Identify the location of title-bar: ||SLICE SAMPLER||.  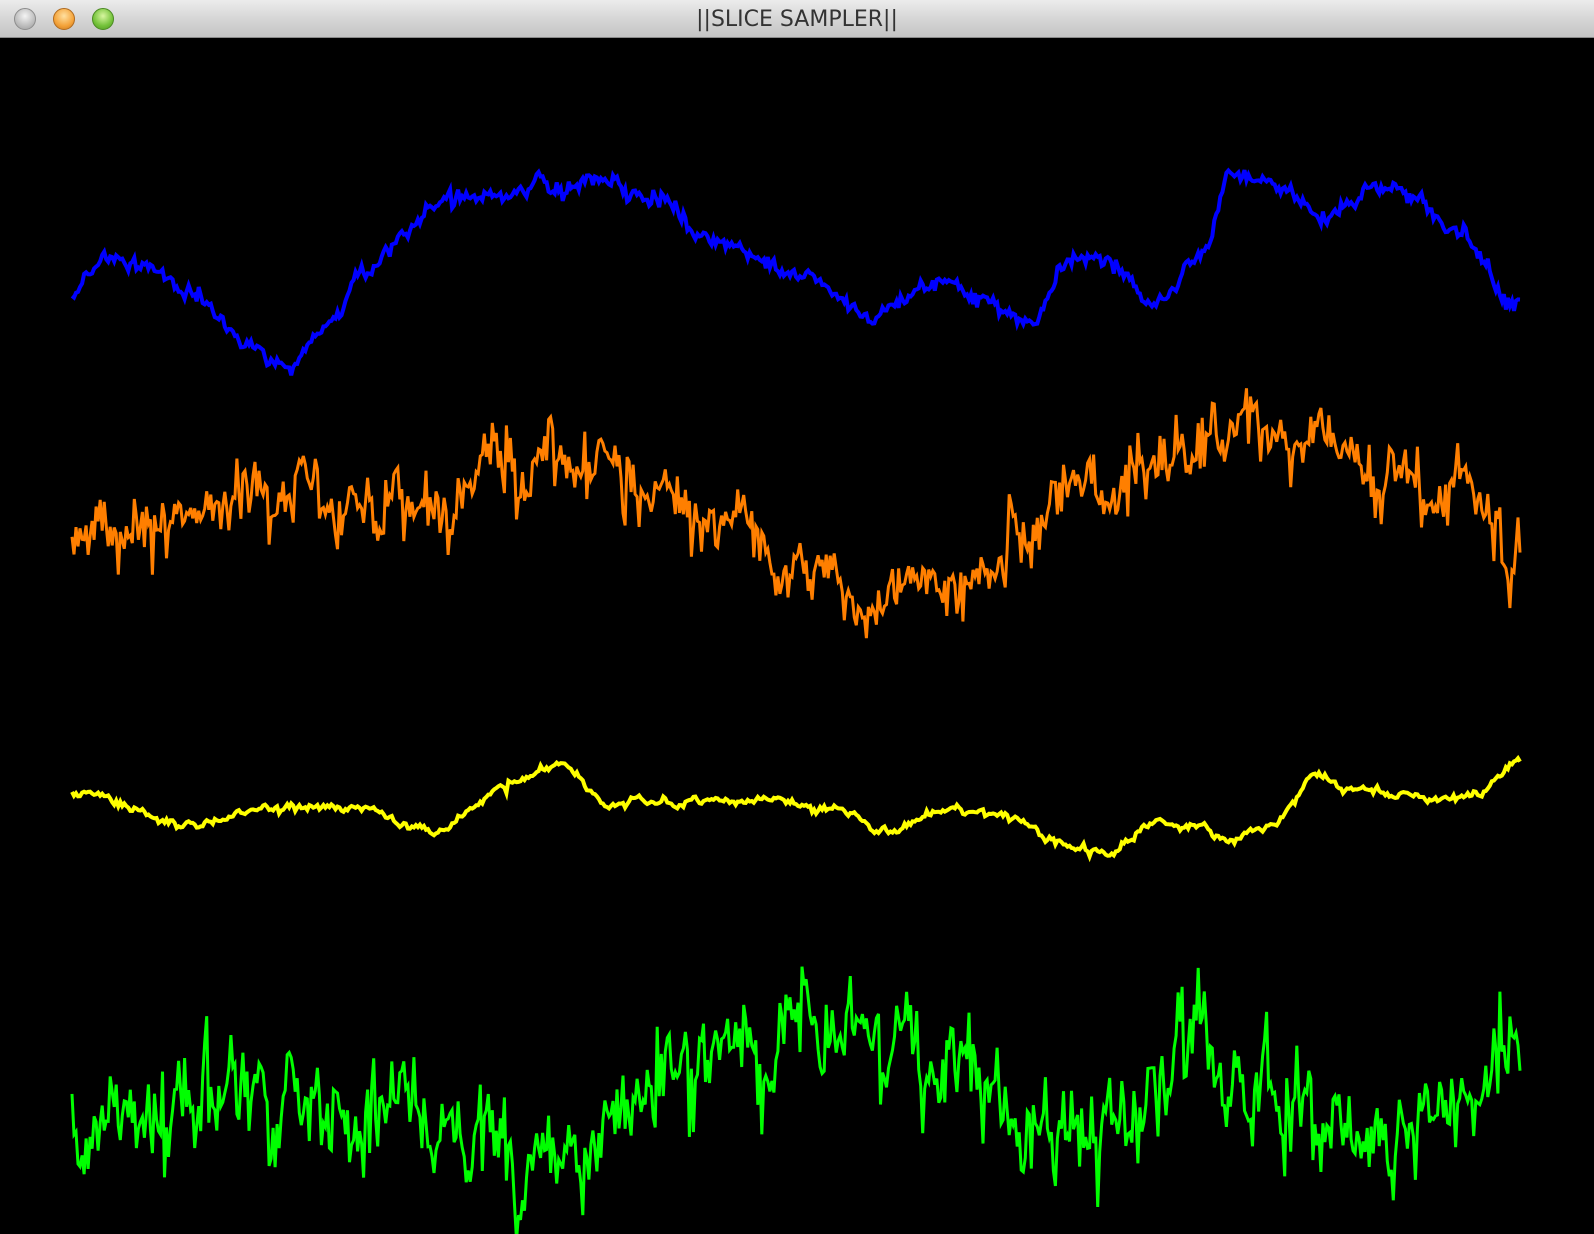
(797, 19).